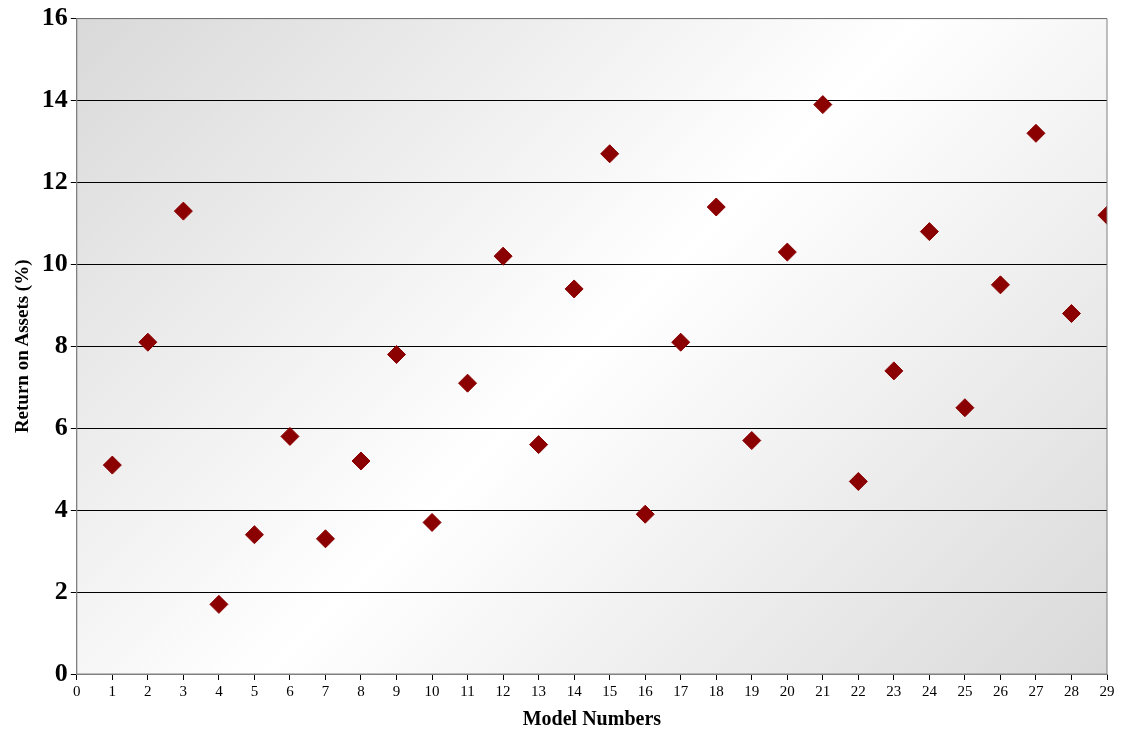 The width and height of the screenshot is (1121, 742). What do you see at coordinates (592, 718) in the screenshot?
I see `x-axis-title: Model Numbers` at bounding box center [592, 718].